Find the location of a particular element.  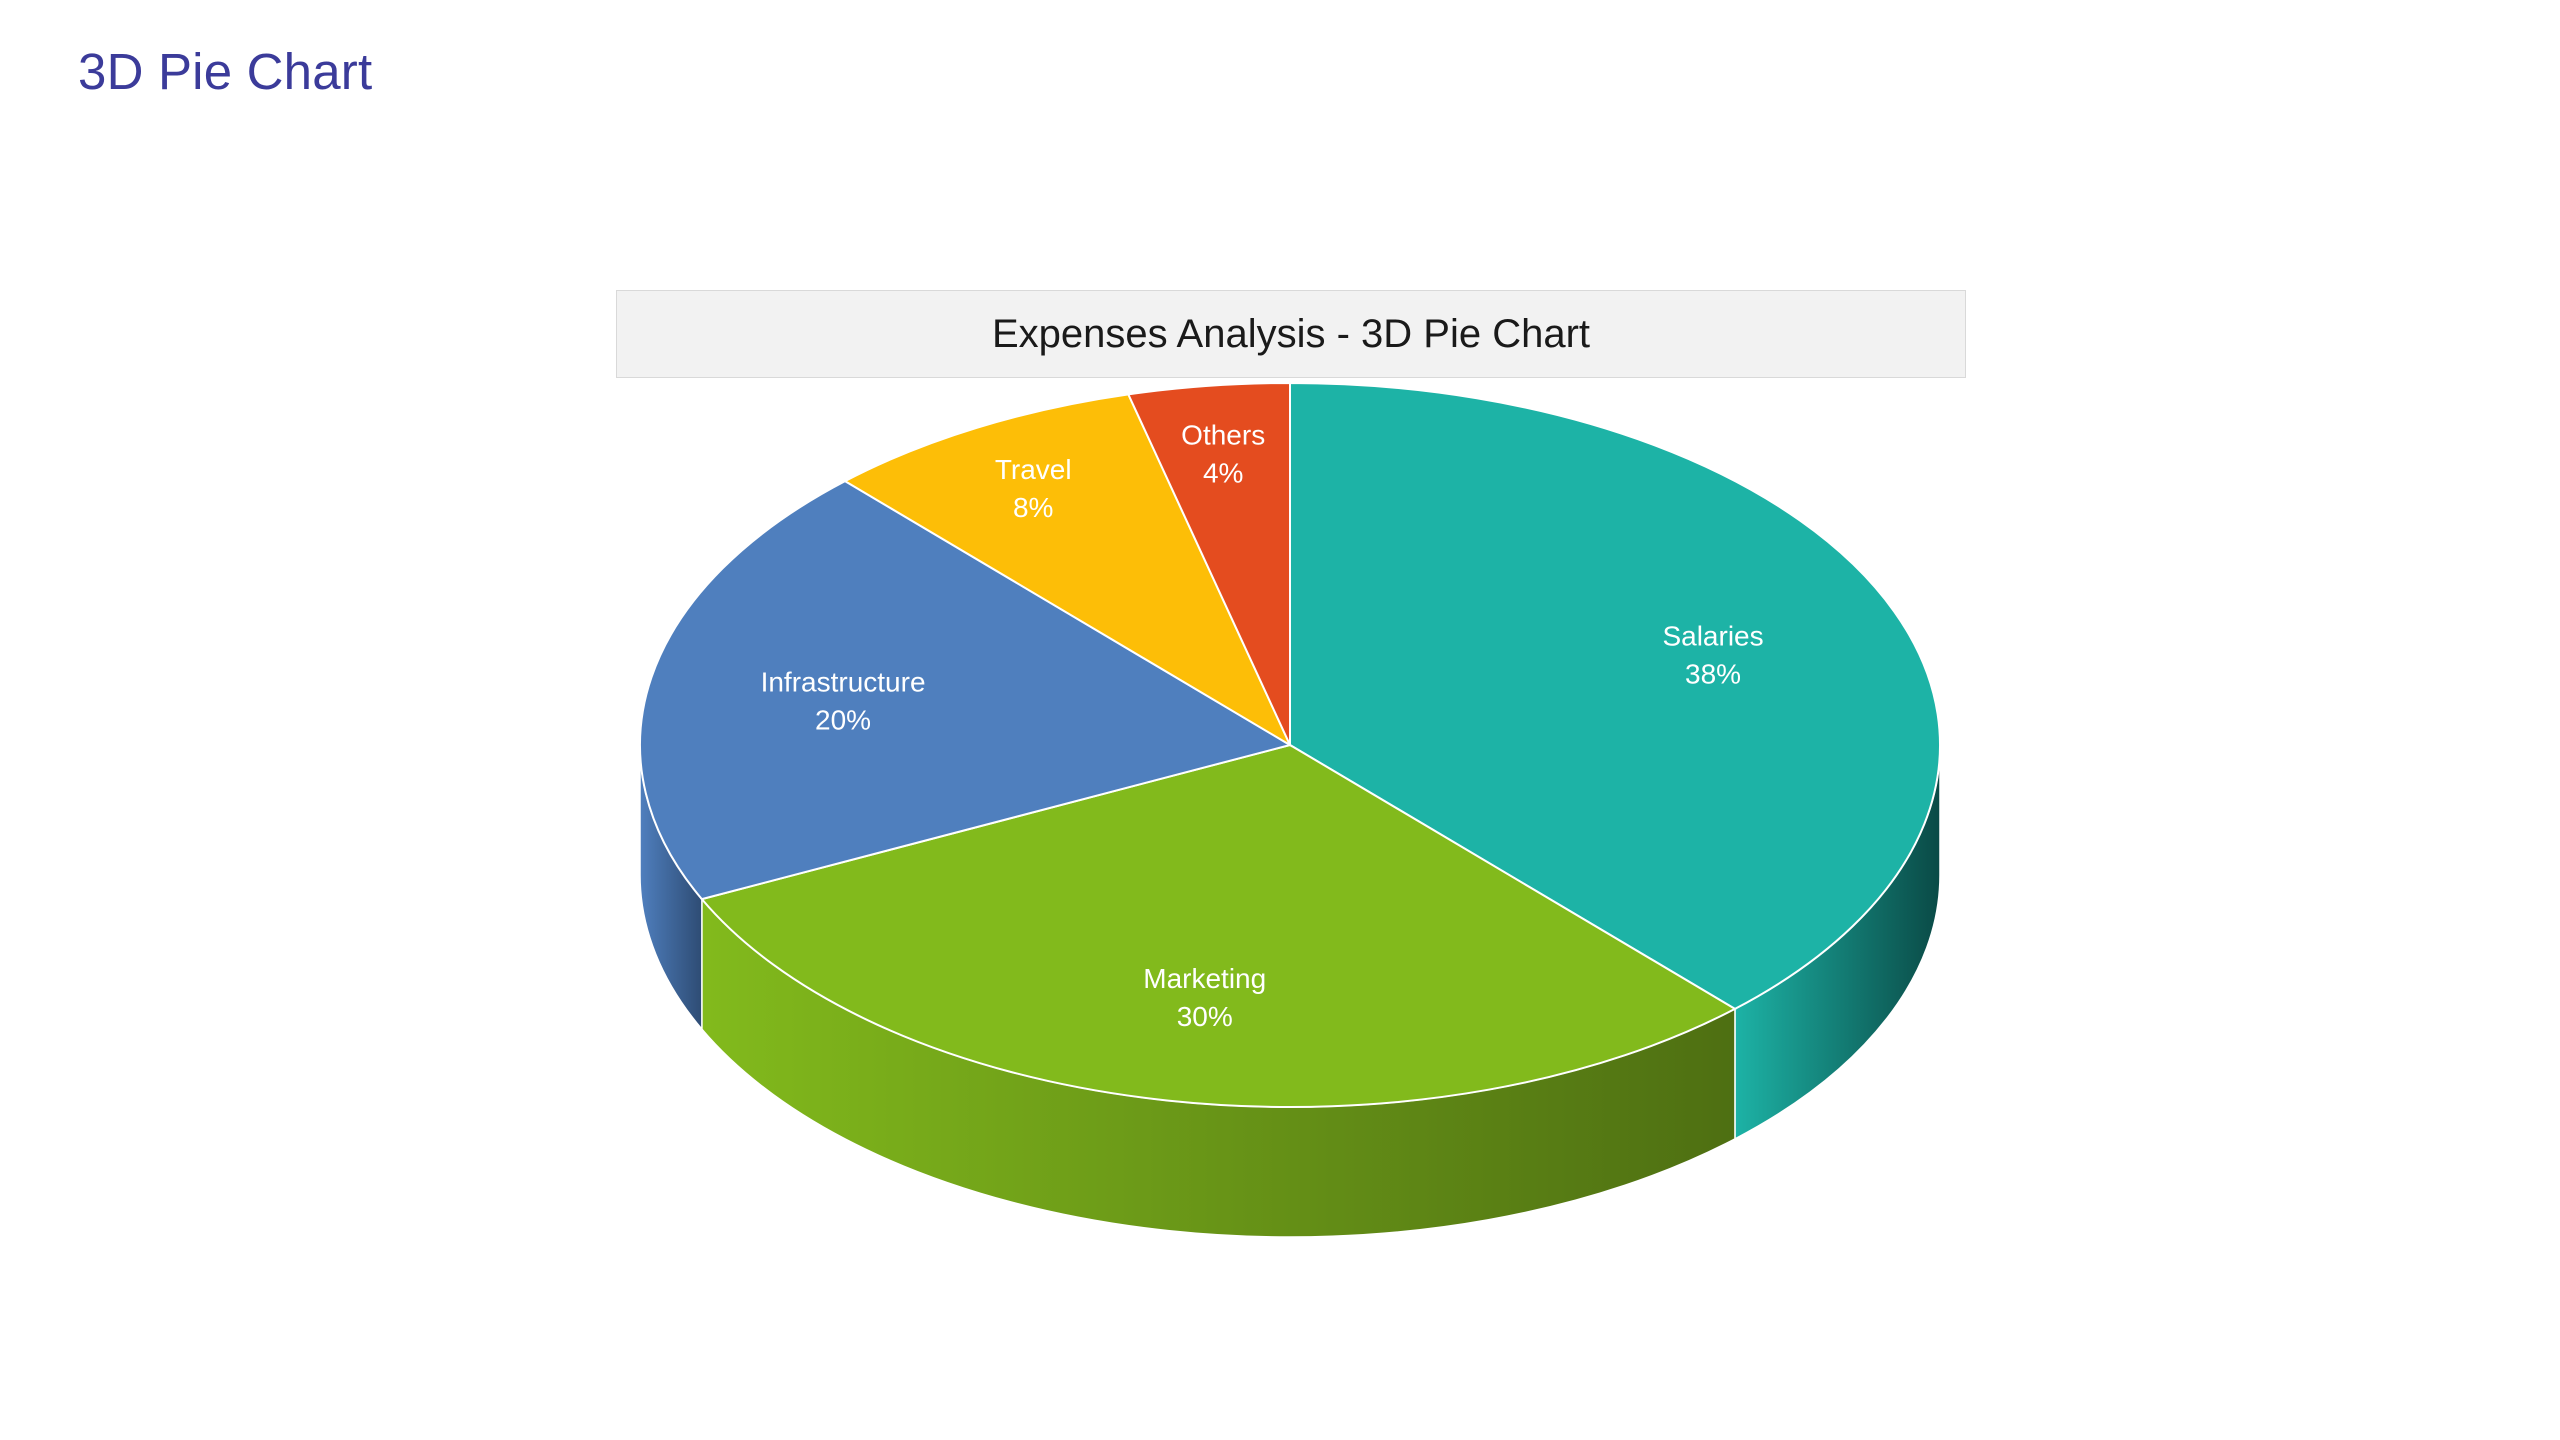

slice-label-travel: Travel is located at coordinates (1033, 469).